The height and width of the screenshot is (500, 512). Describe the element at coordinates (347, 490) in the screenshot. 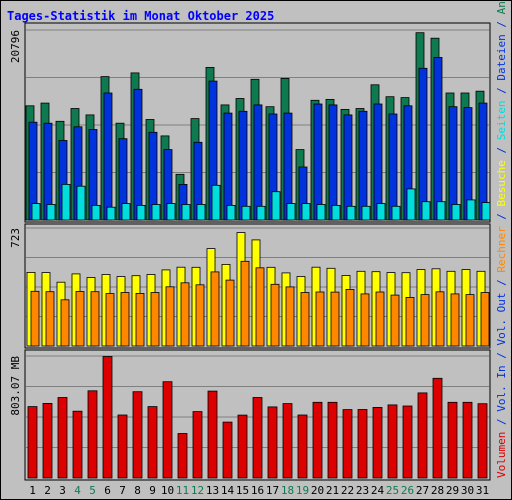

I see `day-label: 22` at that location.